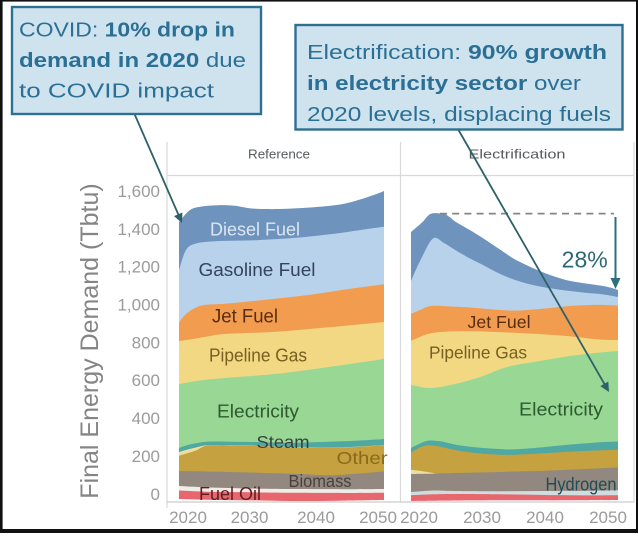  Describe the element at coordinates (457, 52) in the screenshot. I see `svg-text: Electrification: 90% growth` at that location.